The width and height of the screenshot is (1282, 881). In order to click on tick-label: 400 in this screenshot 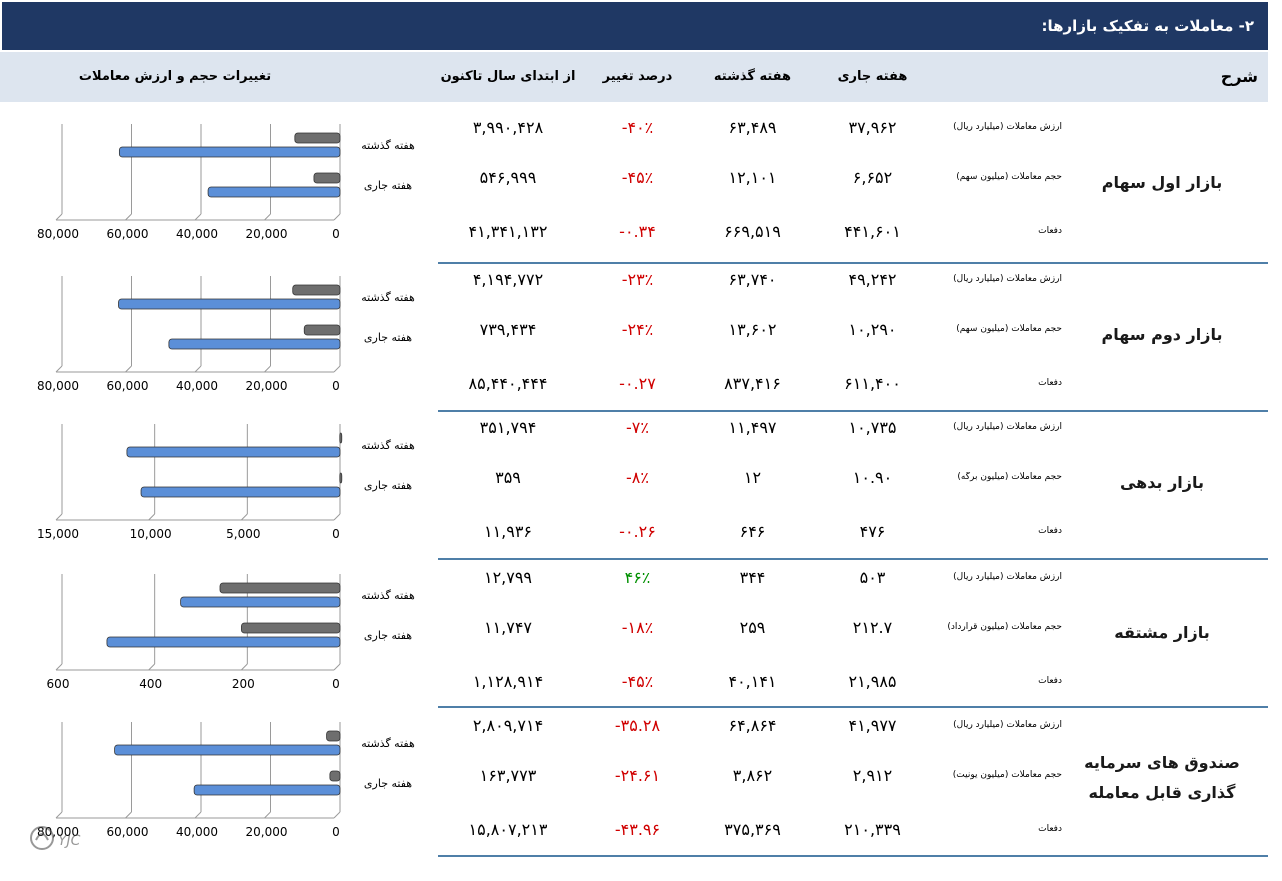, I will do `click(150, 684)`.